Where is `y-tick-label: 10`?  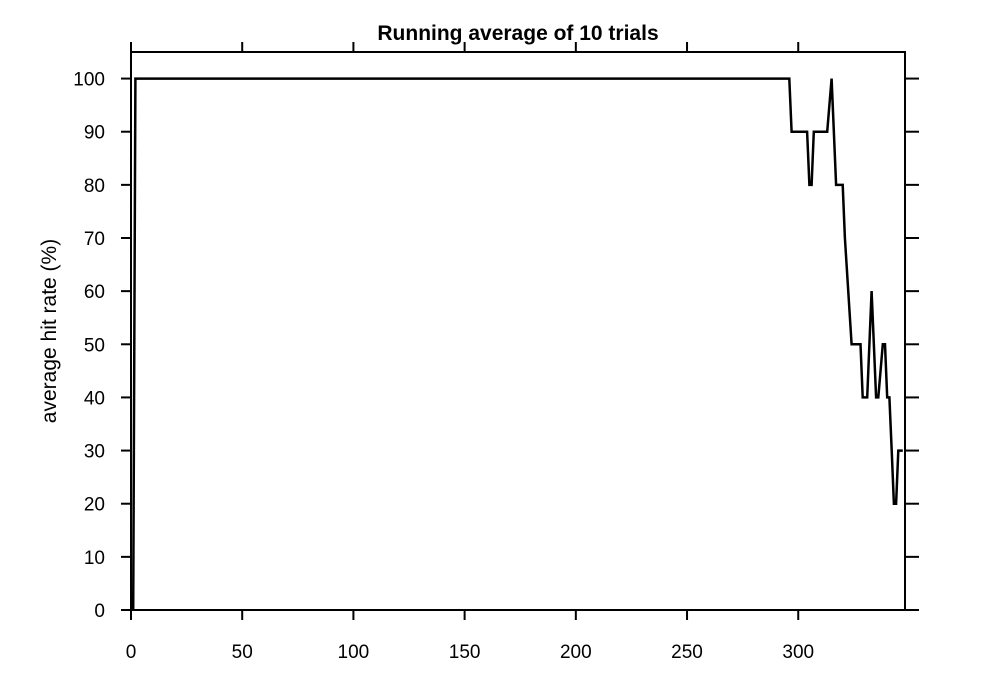 y-tick-label: 10 is located at coordinates (94, 558).